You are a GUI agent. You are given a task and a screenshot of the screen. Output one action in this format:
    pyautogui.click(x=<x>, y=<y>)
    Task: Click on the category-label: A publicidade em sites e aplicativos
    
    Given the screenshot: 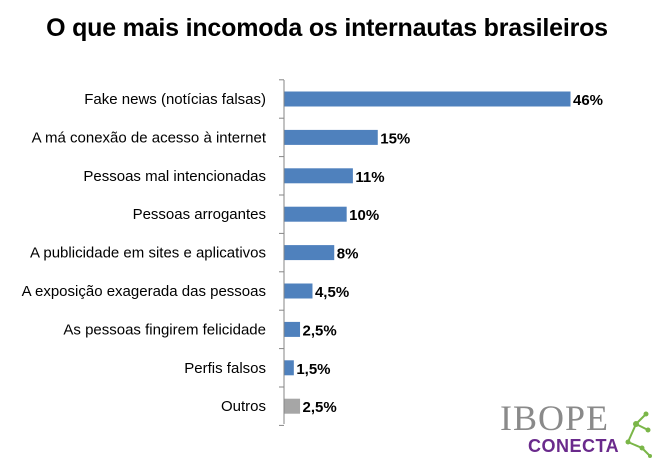 What is the action you would take?
    pyautogui.click(x=148, y=253)
    